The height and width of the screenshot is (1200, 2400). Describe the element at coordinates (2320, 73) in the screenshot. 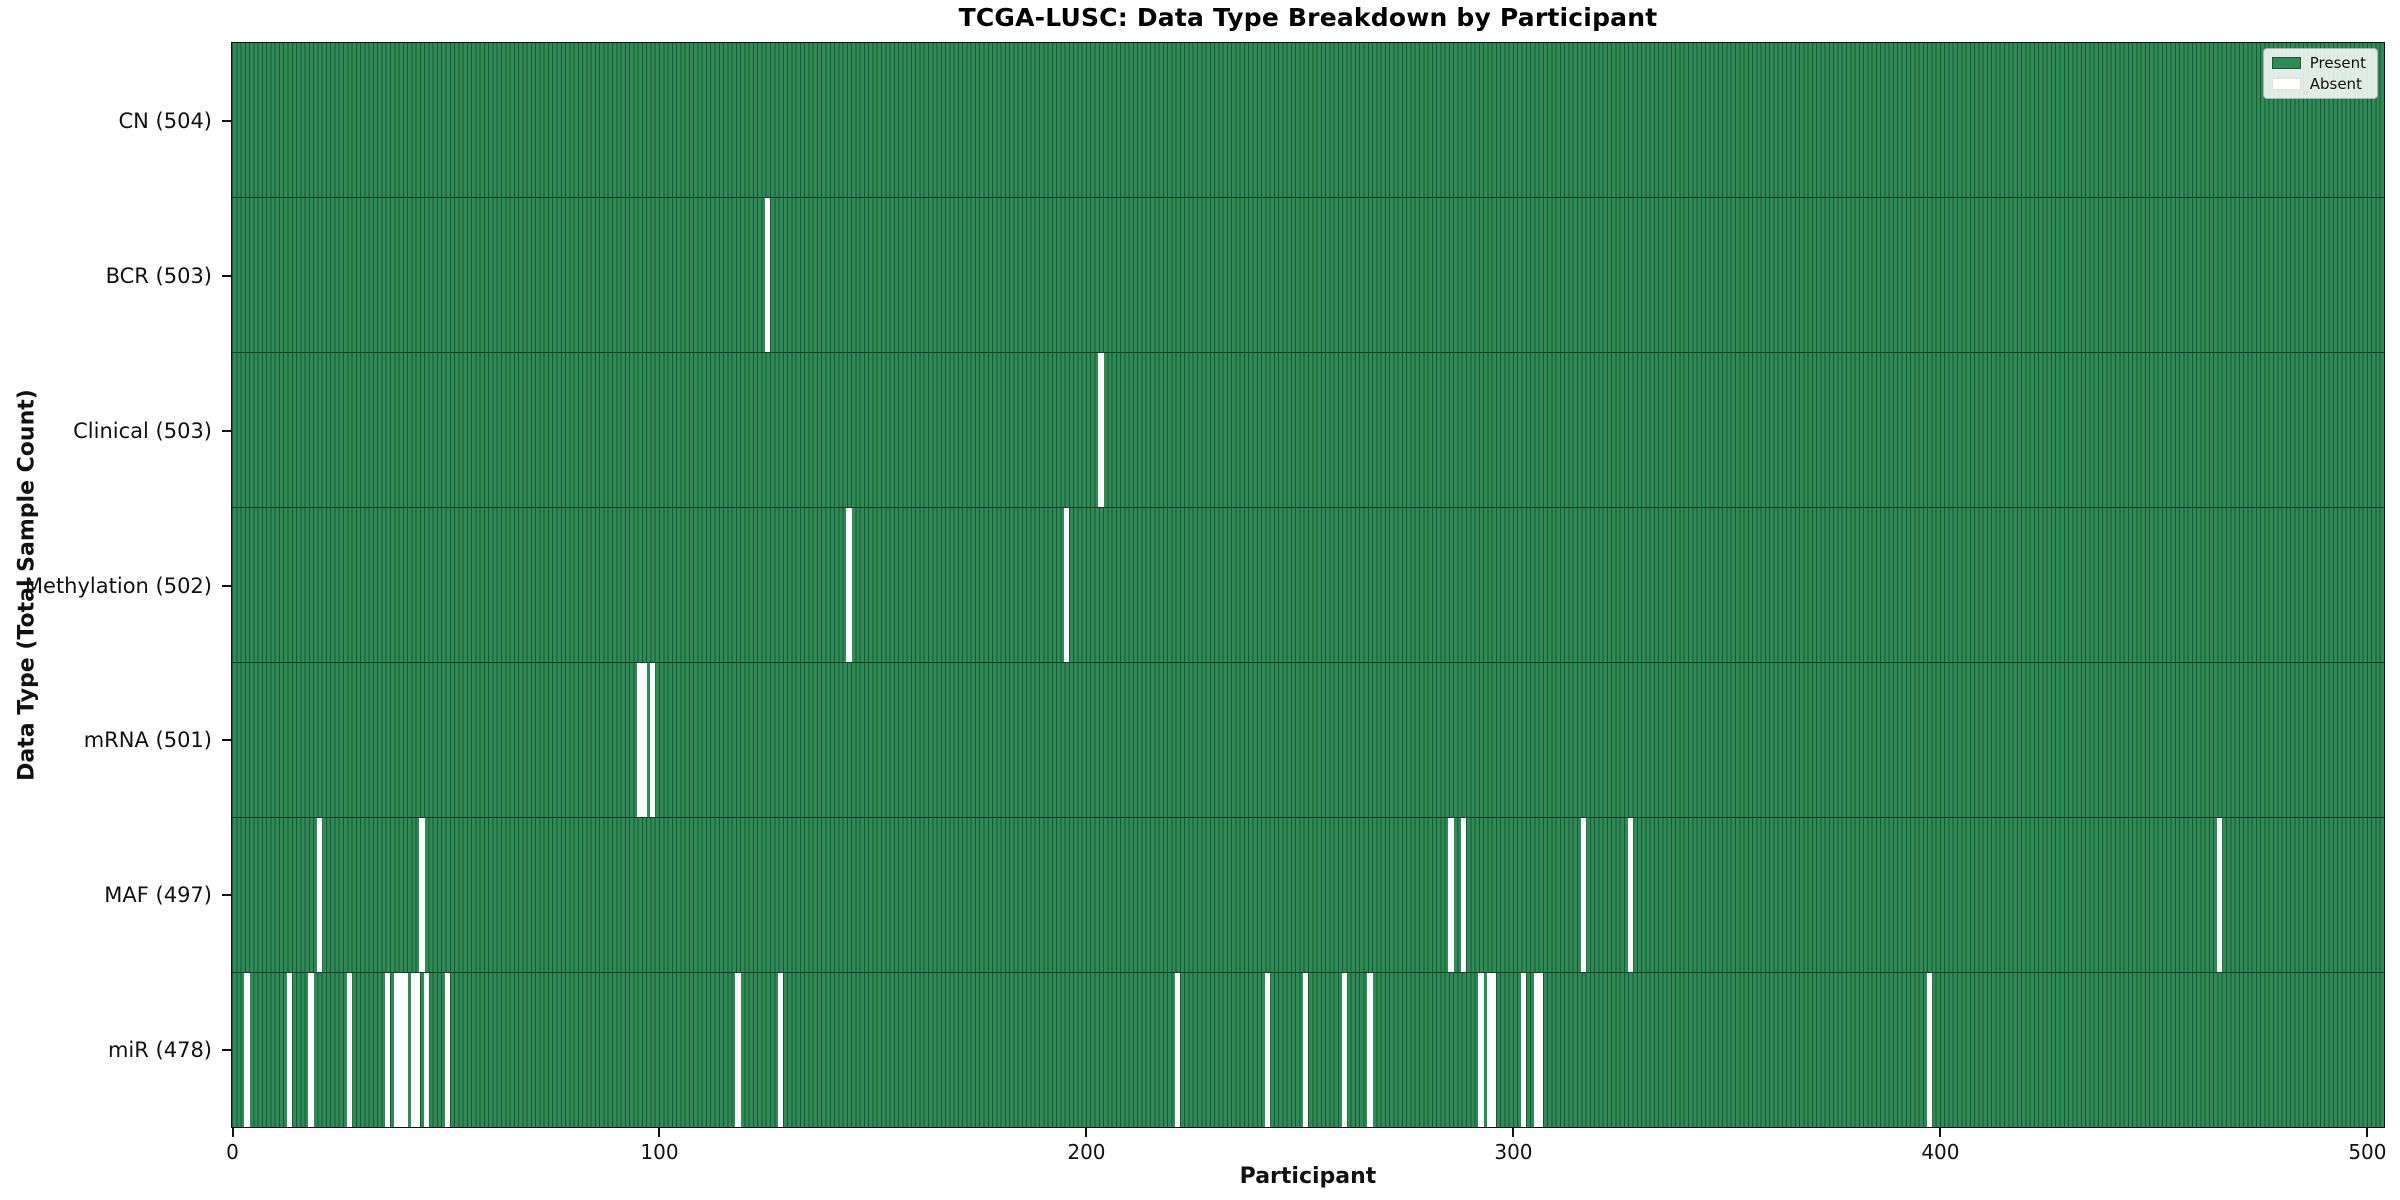

I see `legend: Present Absent` at that location.